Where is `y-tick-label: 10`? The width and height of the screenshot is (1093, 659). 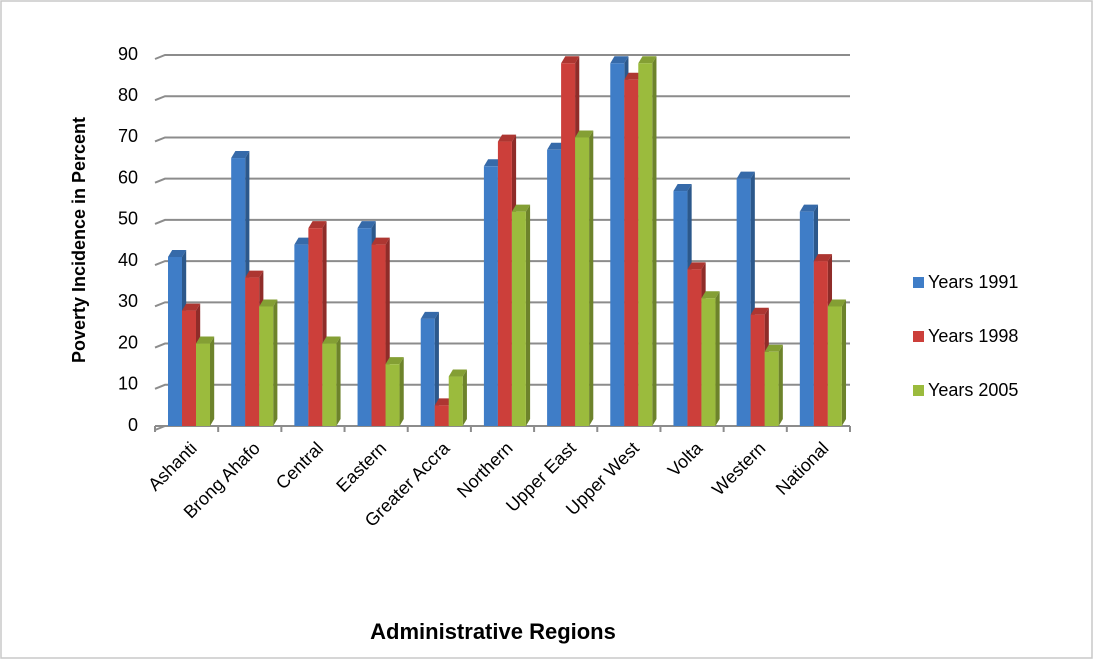 y-tick-label: 10 is located at coordinates (128, 384).